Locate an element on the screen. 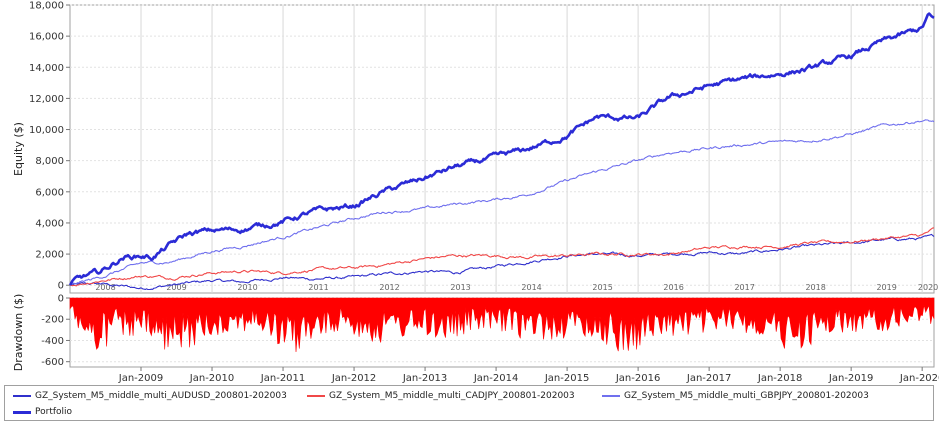  xtick-label: Jan-2019 is located at coordinates (850, 378).